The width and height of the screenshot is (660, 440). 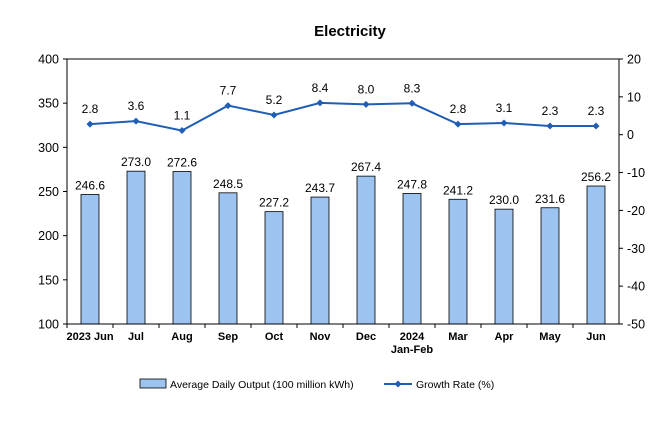 I want to click on bar-value-label: 272.6, so click(x=182, y=163).